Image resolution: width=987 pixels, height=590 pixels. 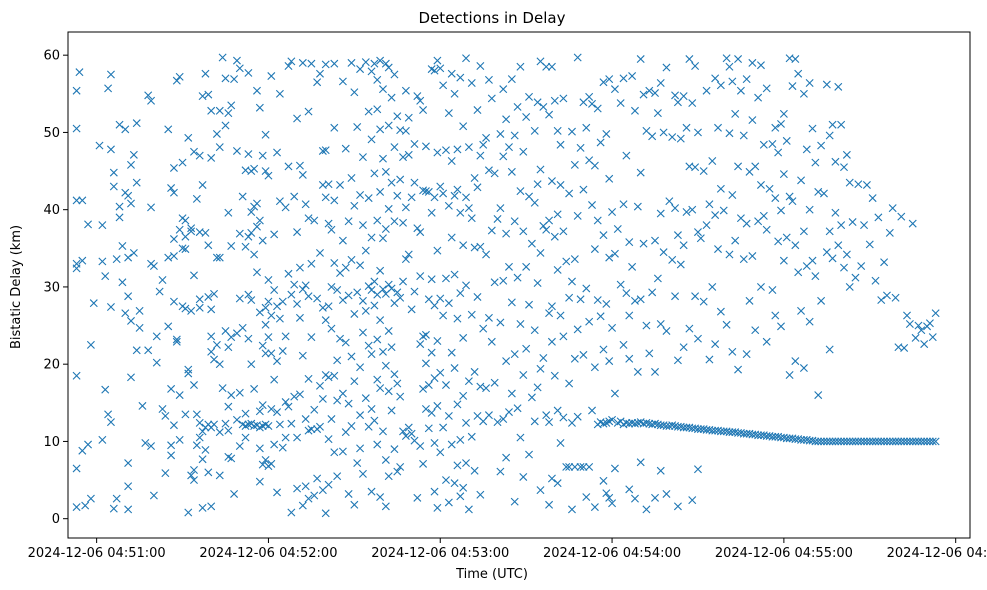 What do you see at coordinates (268, 553) in the screenshot?
I see `x-tick-label: 2024-12-06 04:52:00` at bounding box center [268, 553].